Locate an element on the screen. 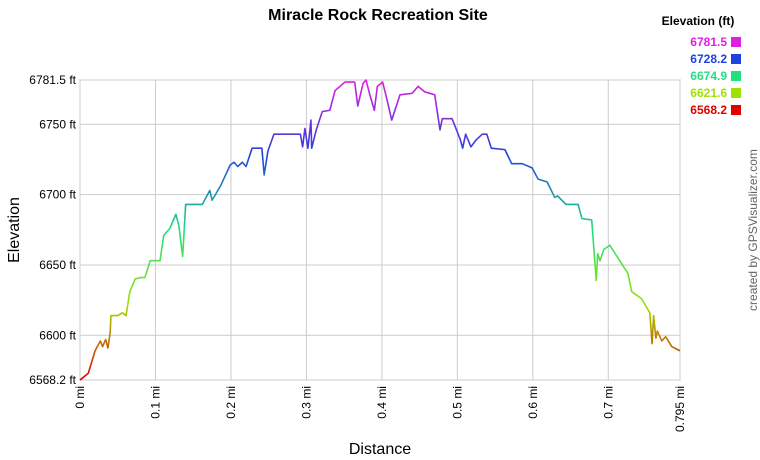  credit: created by GPSVisualizer.com is located at coordinates (753, 230).